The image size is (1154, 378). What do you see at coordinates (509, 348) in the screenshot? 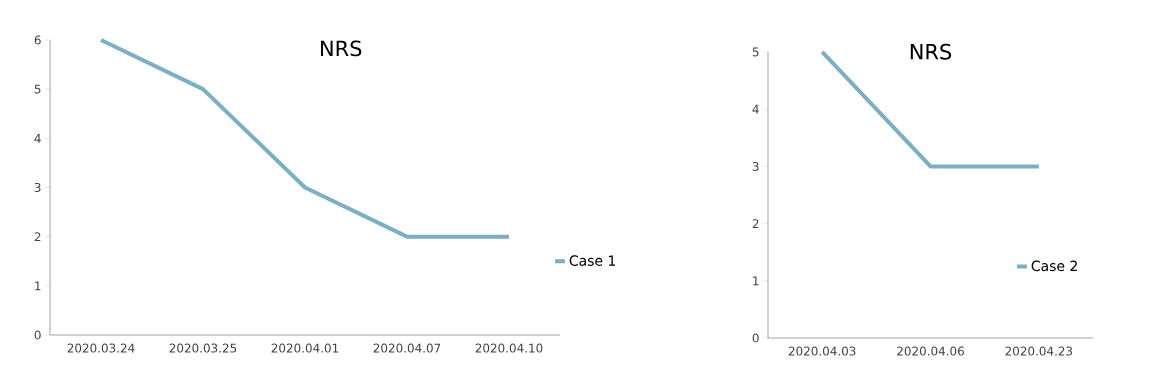
I see `x-tick-label: 2020.04.10` at bounding box center [509, 348].